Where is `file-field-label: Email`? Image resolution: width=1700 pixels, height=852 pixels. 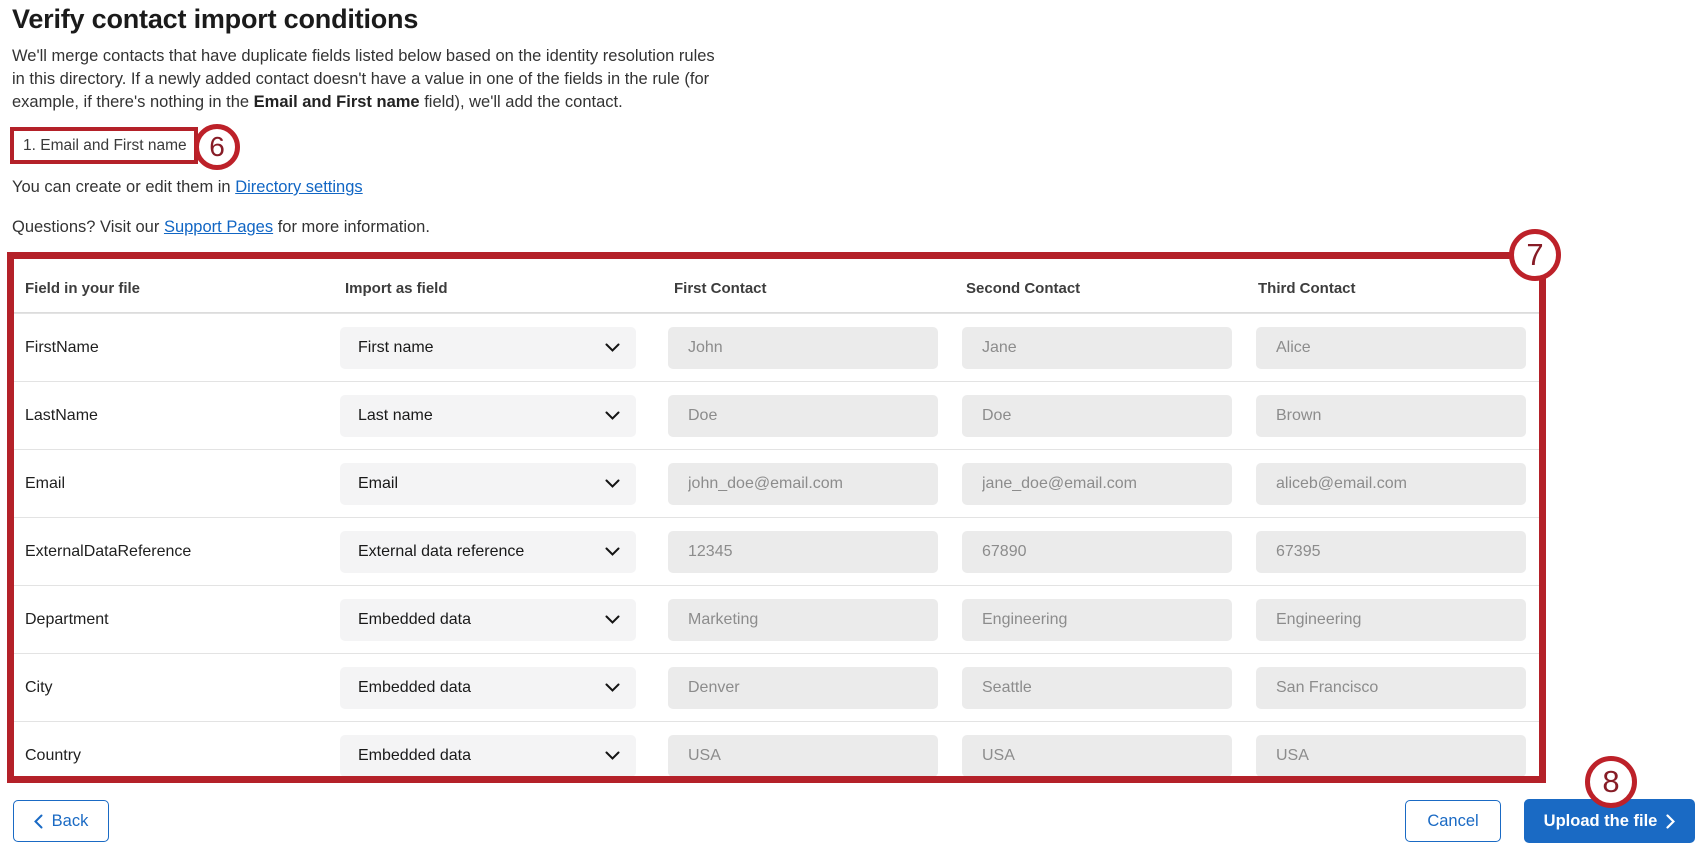
file-field-label: Email is located at coordinates (45, 483).